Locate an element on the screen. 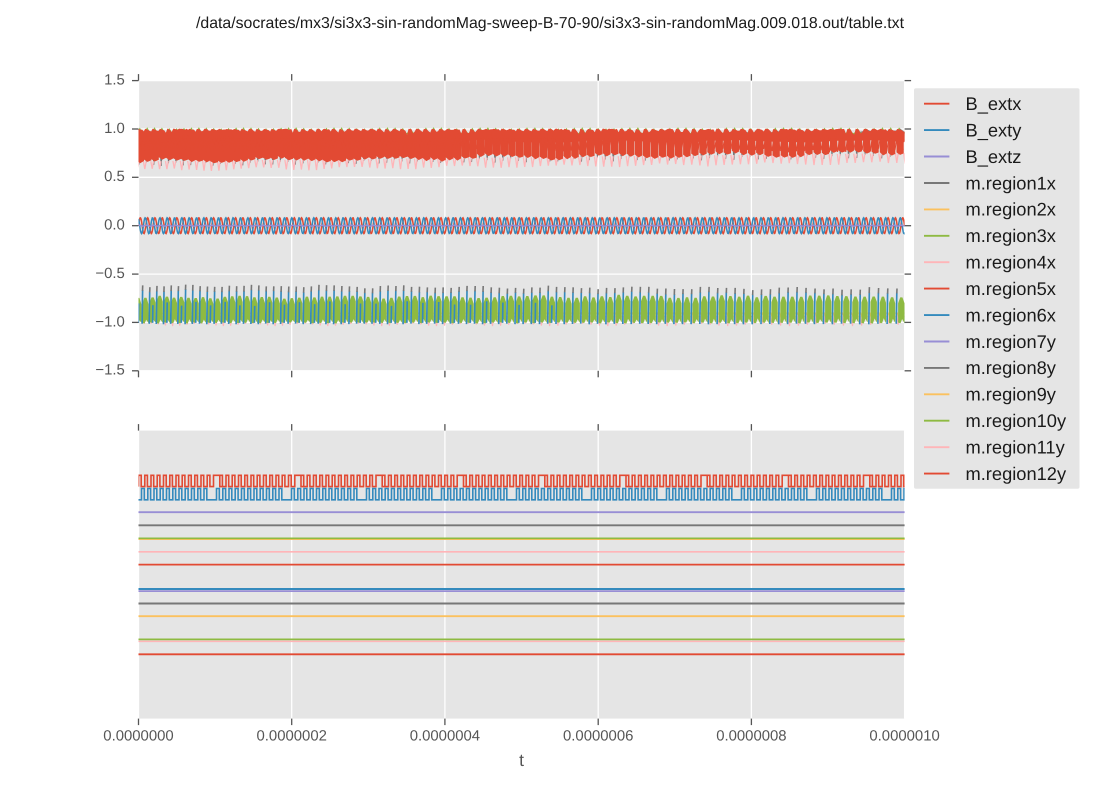  svg-text: m.region2x is located at coordinates (1011, 209).